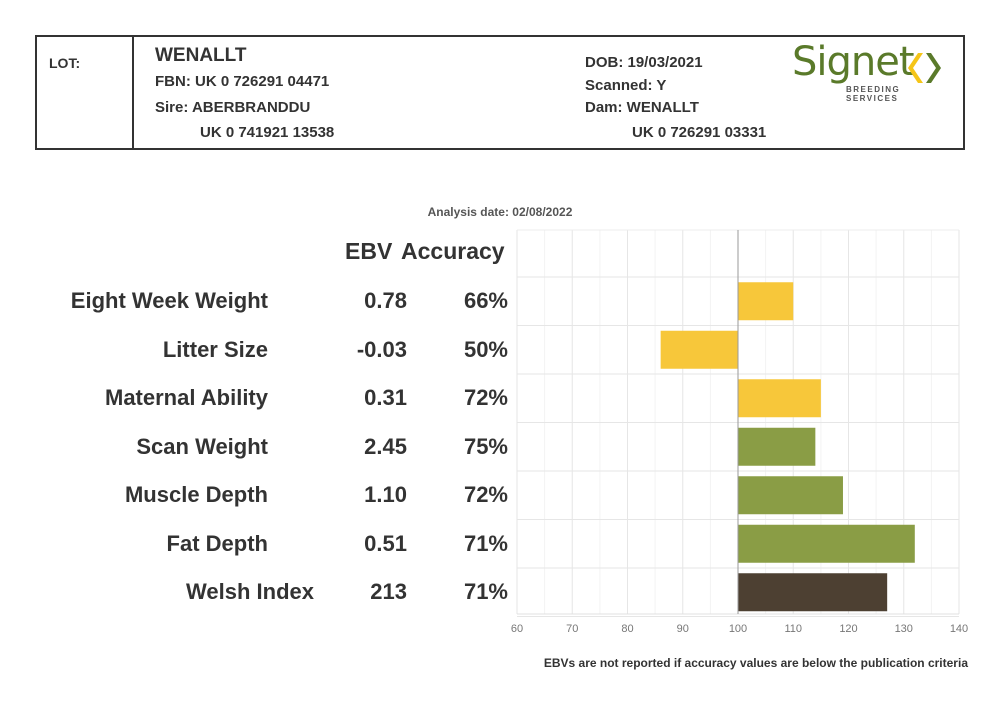  Describe the element at coordinates (388, 592) in the screenshot. I see `ebv-value: 213` at that location.